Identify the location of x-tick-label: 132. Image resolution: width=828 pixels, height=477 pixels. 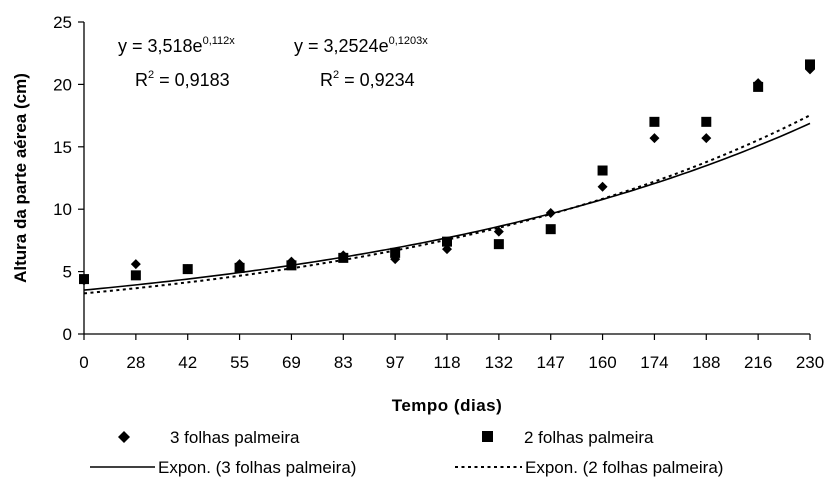
(499, 362).